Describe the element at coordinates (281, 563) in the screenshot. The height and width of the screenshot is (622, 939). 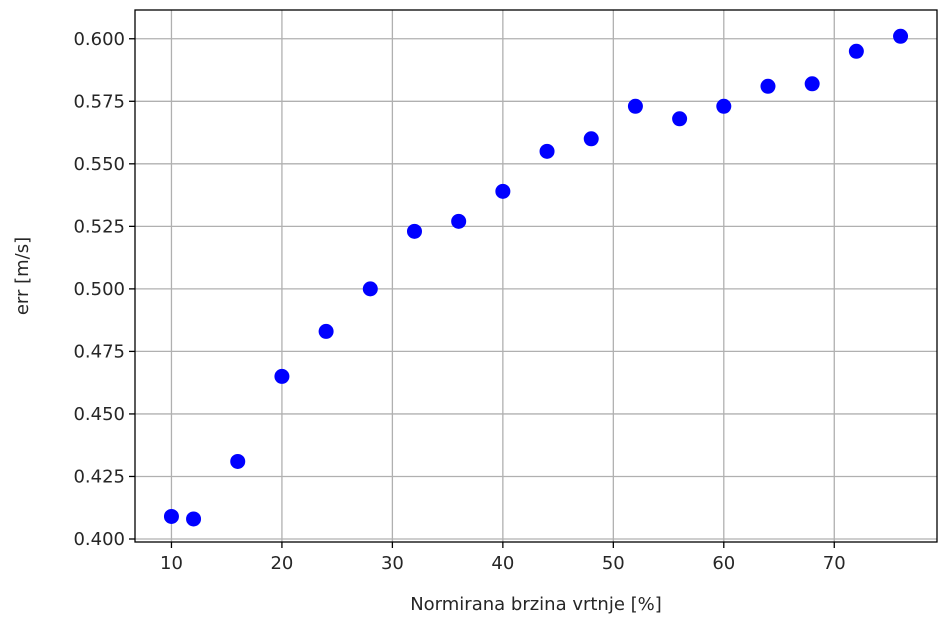
I see `x-tick-label: 20` at that location.